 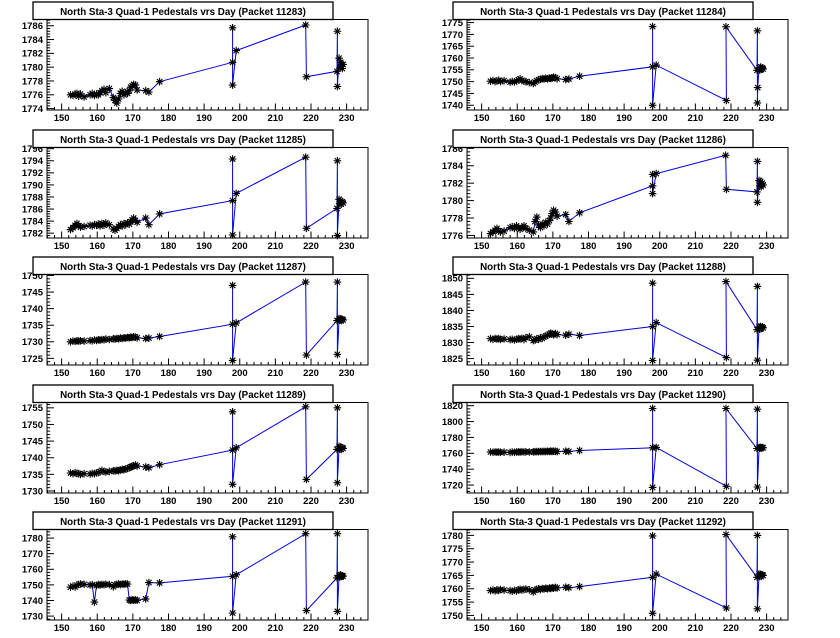 I want to click on y-tick-label: 1796, so click(x=32, y=149).